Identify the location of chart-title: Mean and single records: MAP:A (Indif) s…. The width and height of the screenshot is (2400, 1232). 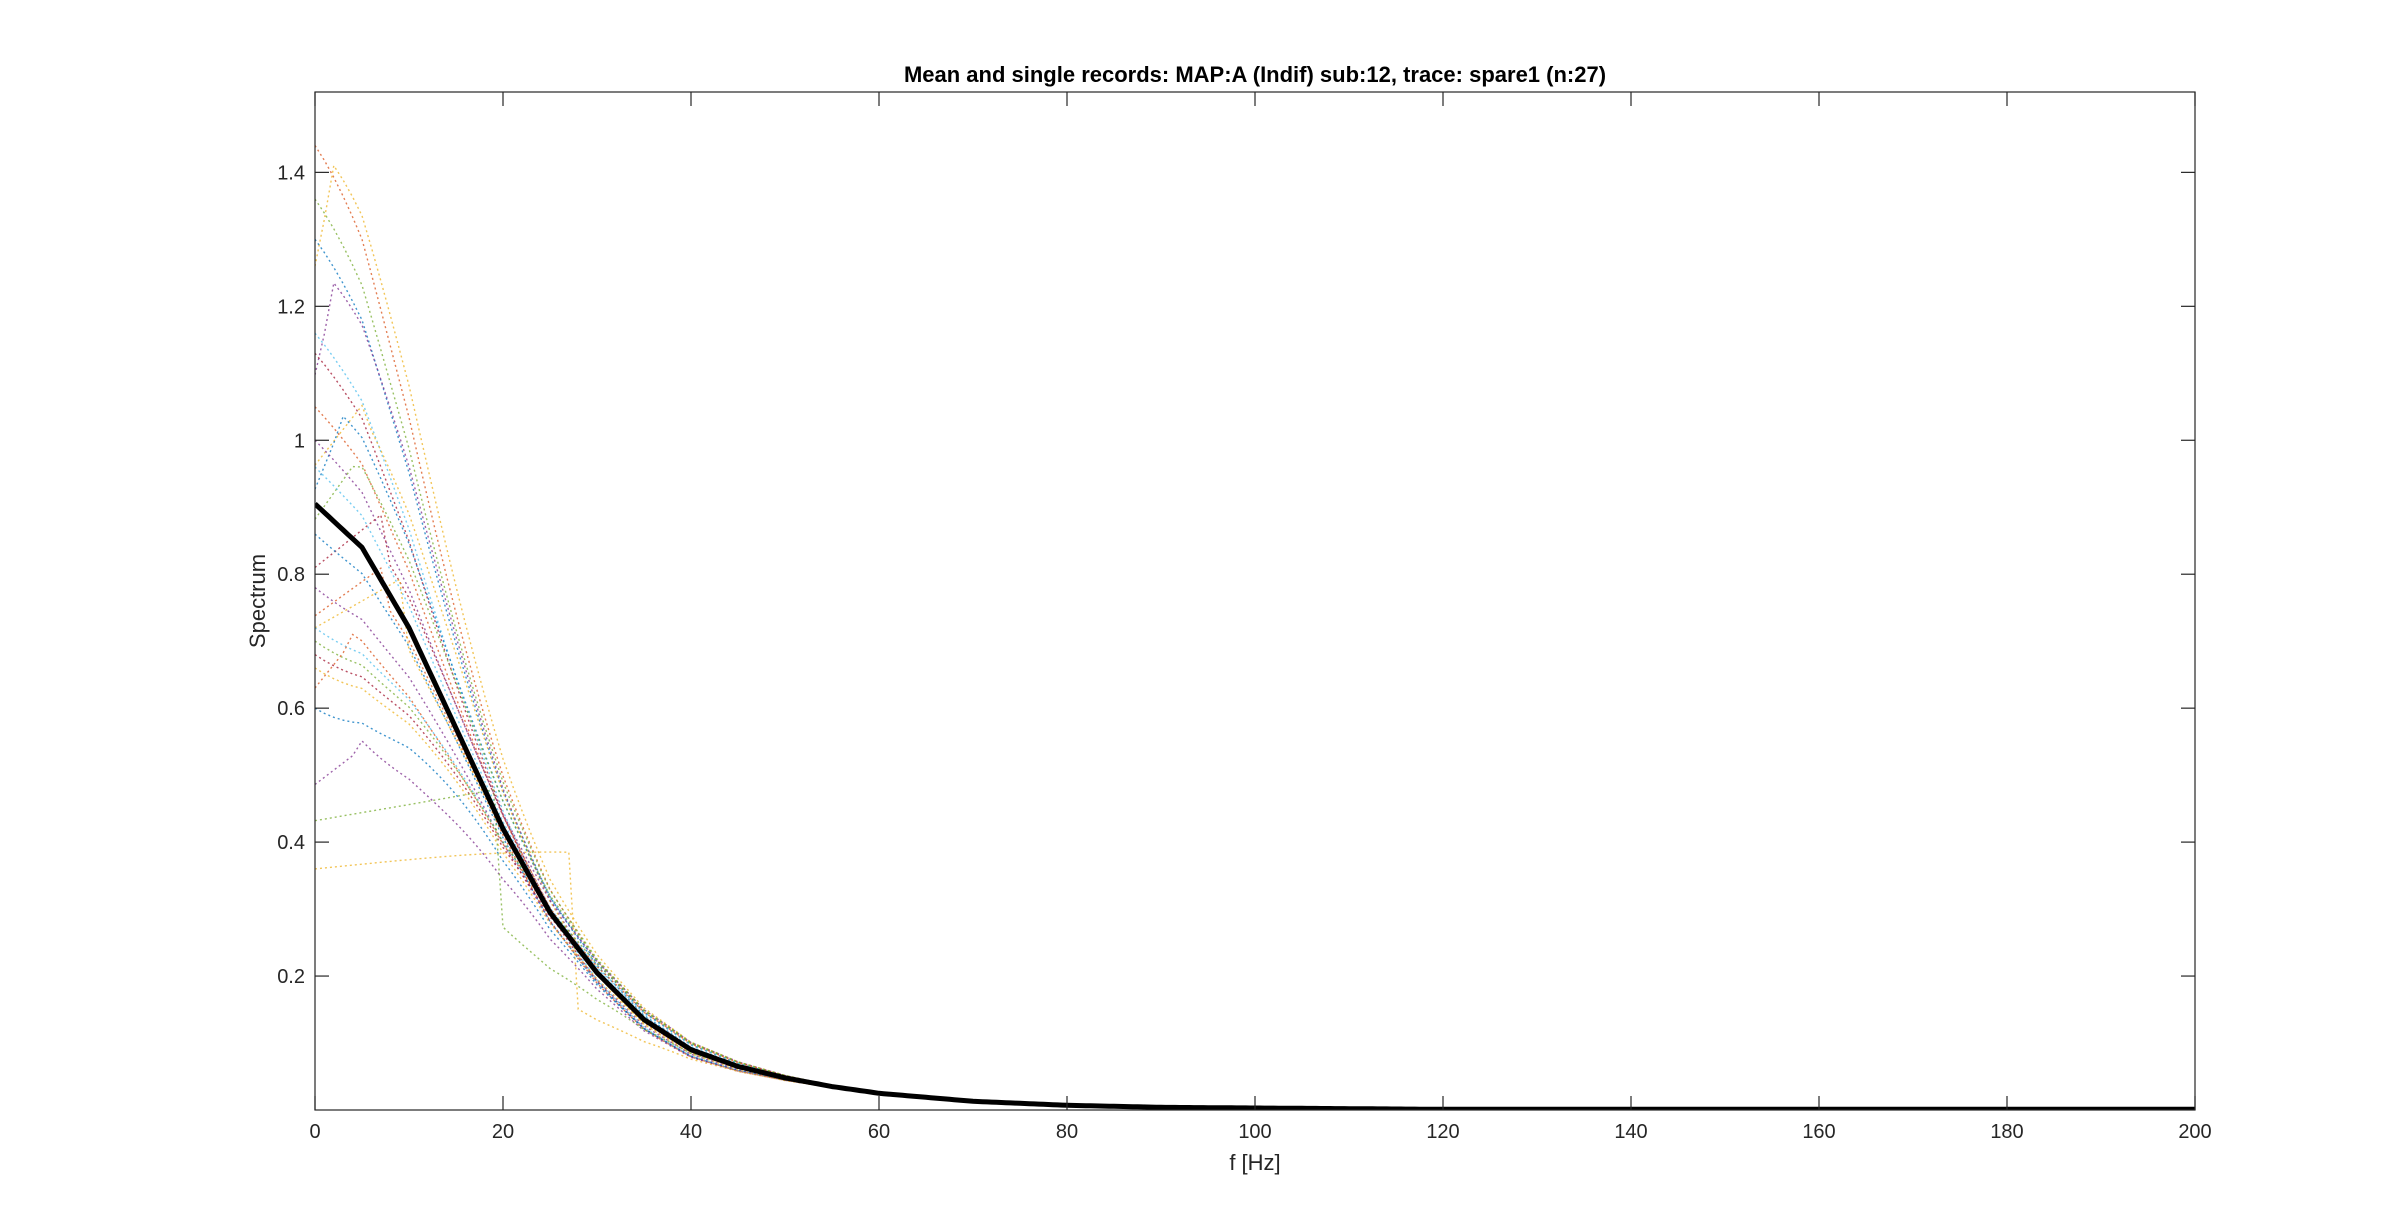
(1255, 74).